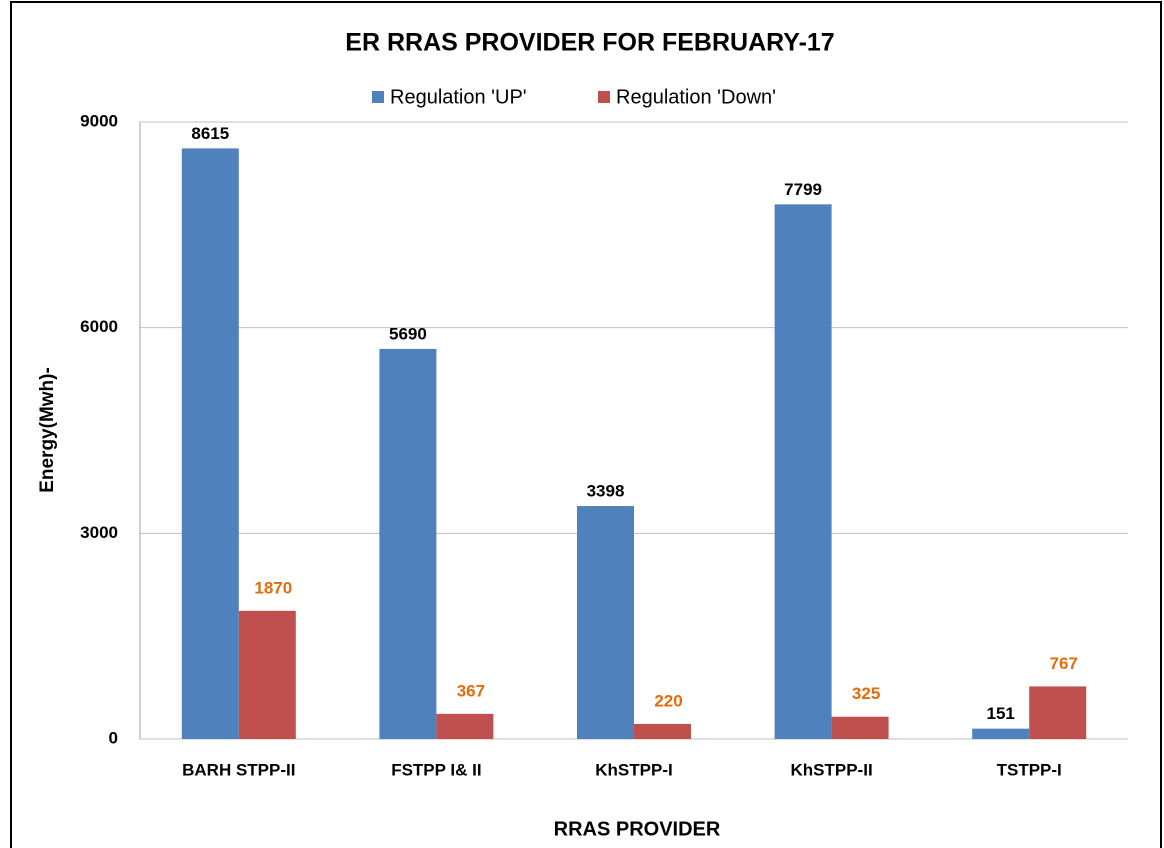  What do you see at coordinates (210, 133) in the screenshot?
I see `data-label: 8615` at bounding box center [210, 133].